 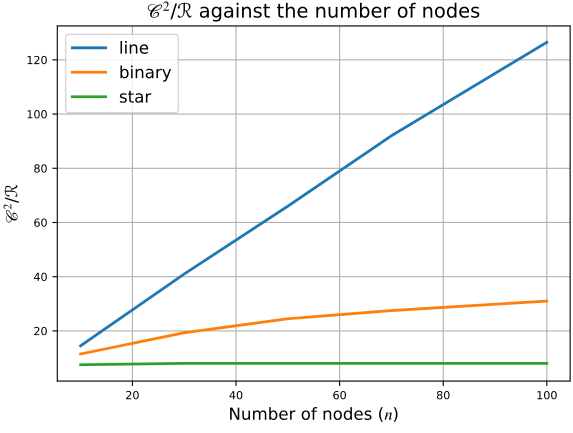 What do you see at coordinates (40, 331) in the screenshot?
I see `y-tick-label: 20` at bounding box center [40, 331].